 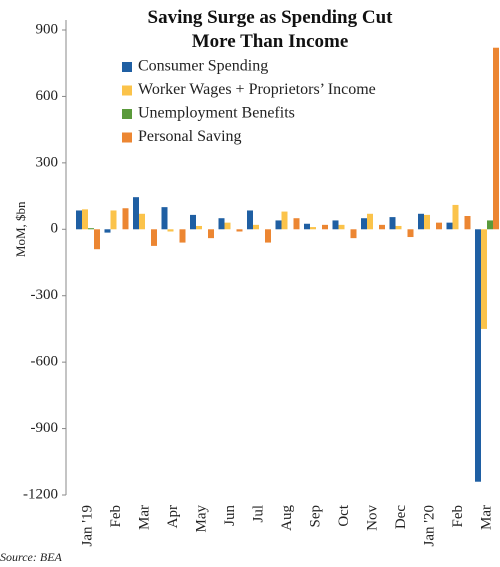 What do you see at coordinates (257, 89) in the screenshot?
I see `legend-label: Worker Wages + Proprietors’ Income` at bounding box center [257, 89].